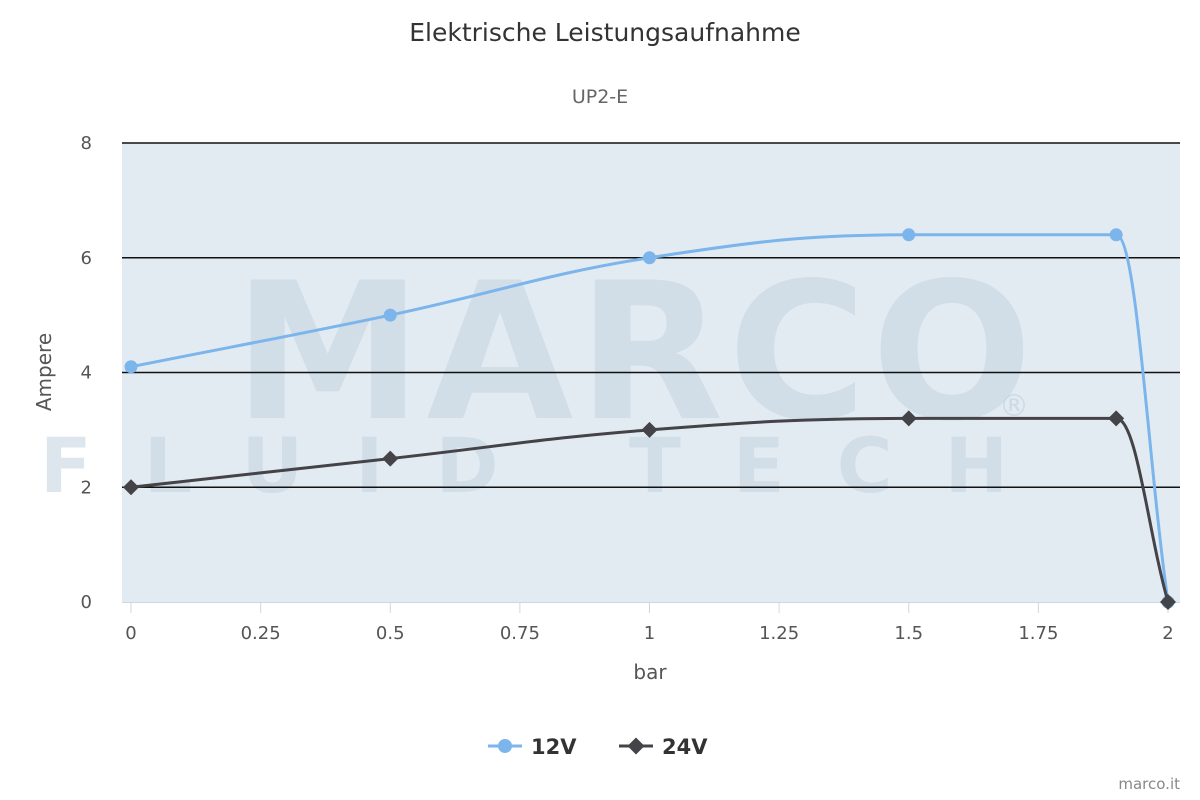 This screenshot has height=800, width=1200. Describe the element at coordinates (1167, 633) in the screenshot. I see `x-tick-label: 2` at that location.